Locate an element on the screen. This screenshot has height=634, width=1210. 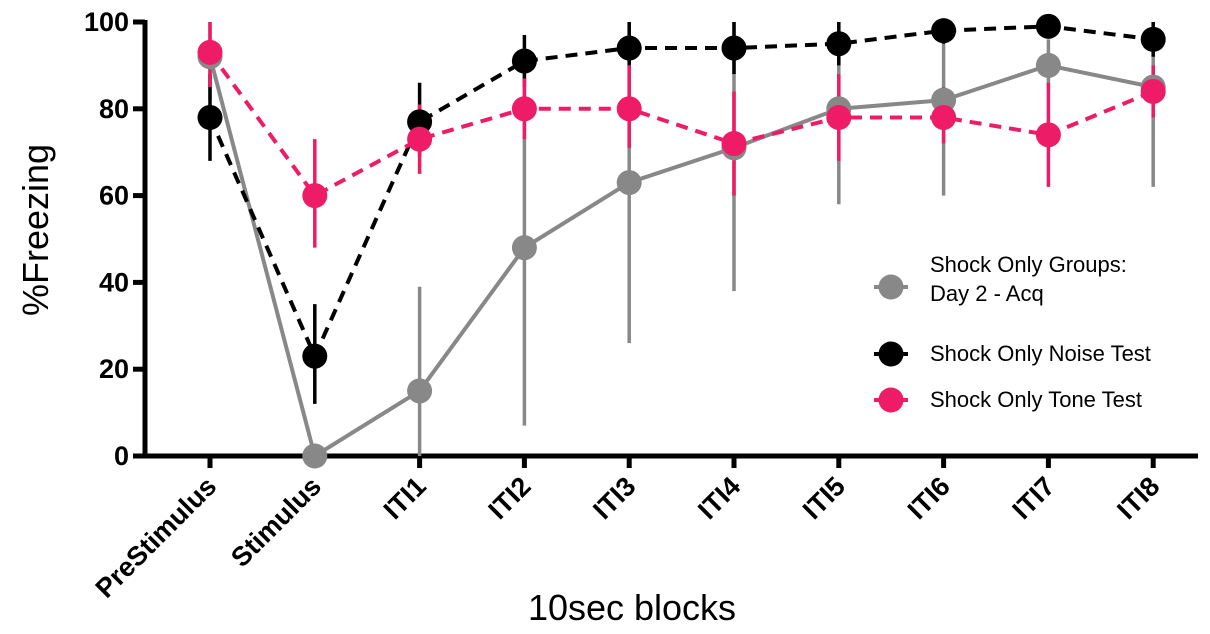
x-tick-label: ITI5 is located at coordinates (824, 498).